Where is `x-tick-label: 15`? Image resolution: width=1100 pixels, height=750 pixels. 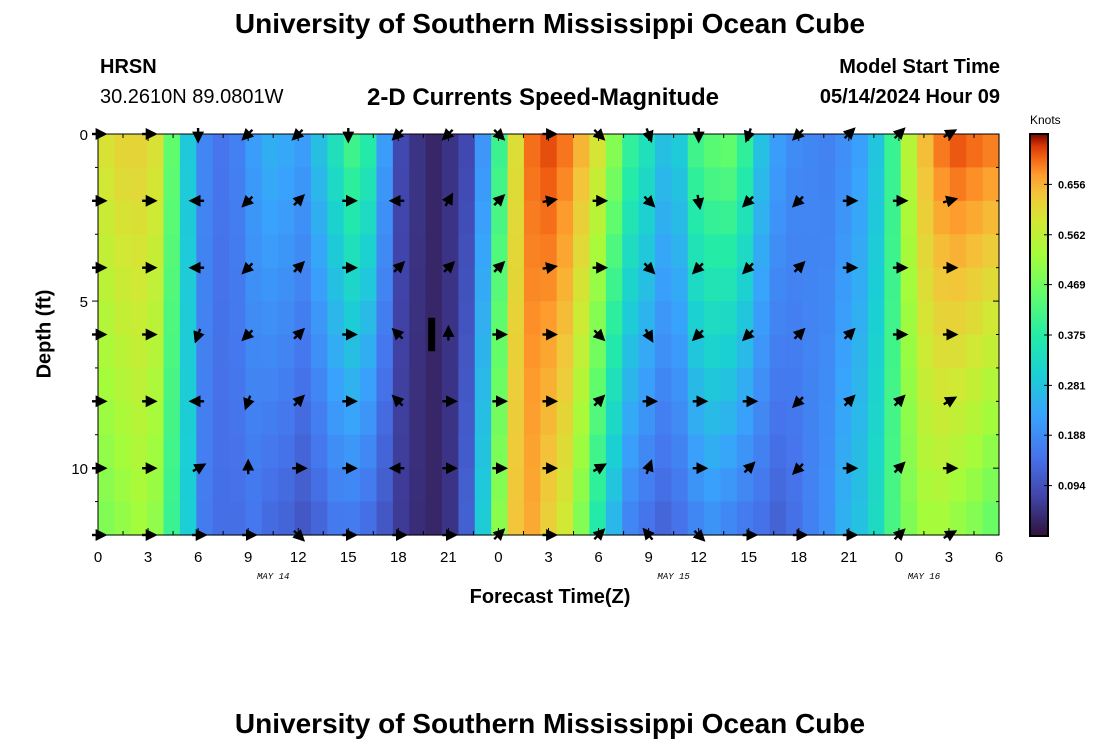 x-tick-label: 15 is located at coordinates (348, 557).